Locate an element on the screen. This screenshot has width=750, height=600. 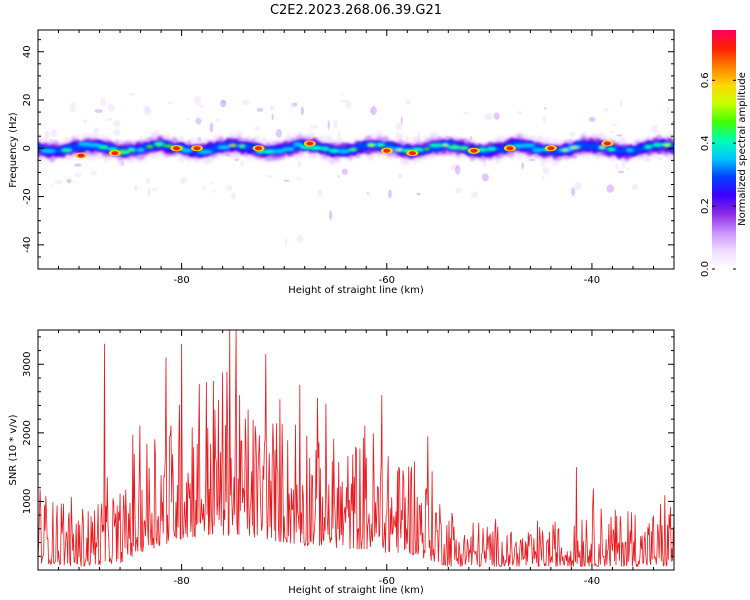
spectrogram-y-tick-label: -40 is located at coordinates (27, 245).